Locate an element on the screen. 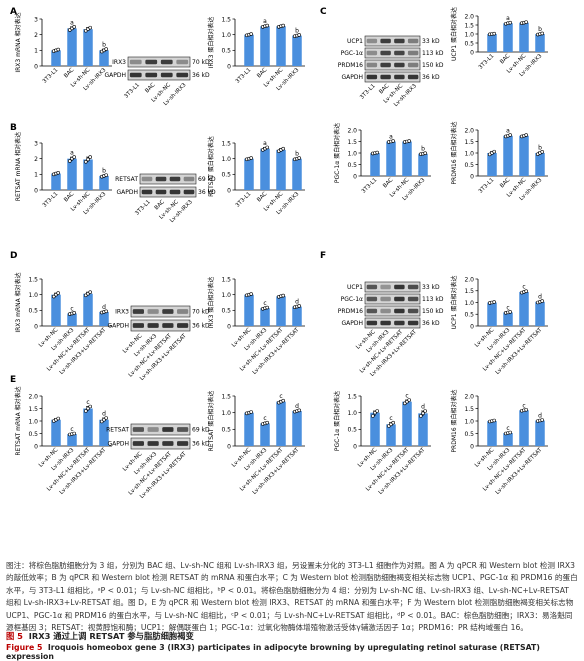 The height and width of the screenshot is (661, 584). chart-8-sig-label: c is located at coordinates (264, 303).